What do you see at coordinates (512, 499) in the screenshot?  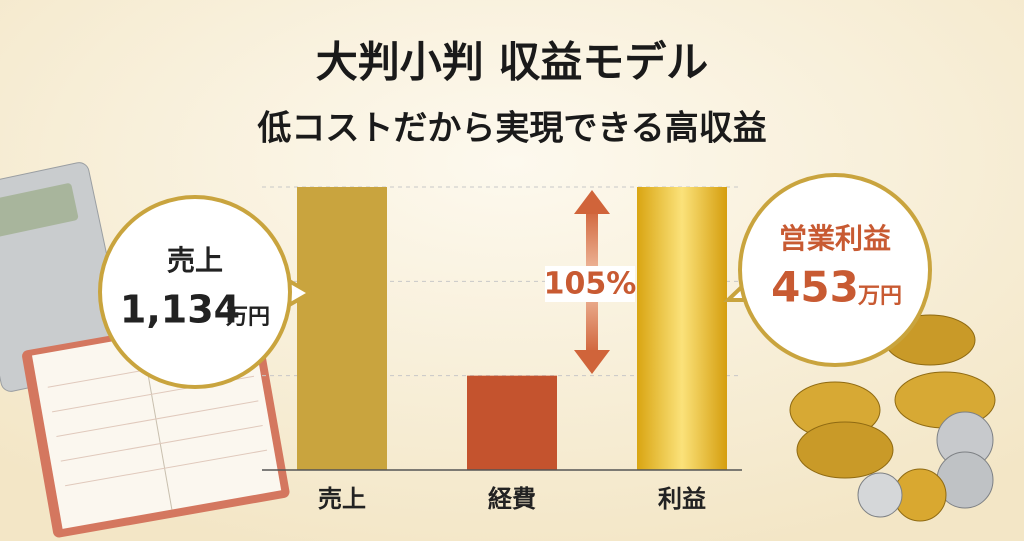 I see `x-tick-label: 経費` at bounding box center [512, 499].